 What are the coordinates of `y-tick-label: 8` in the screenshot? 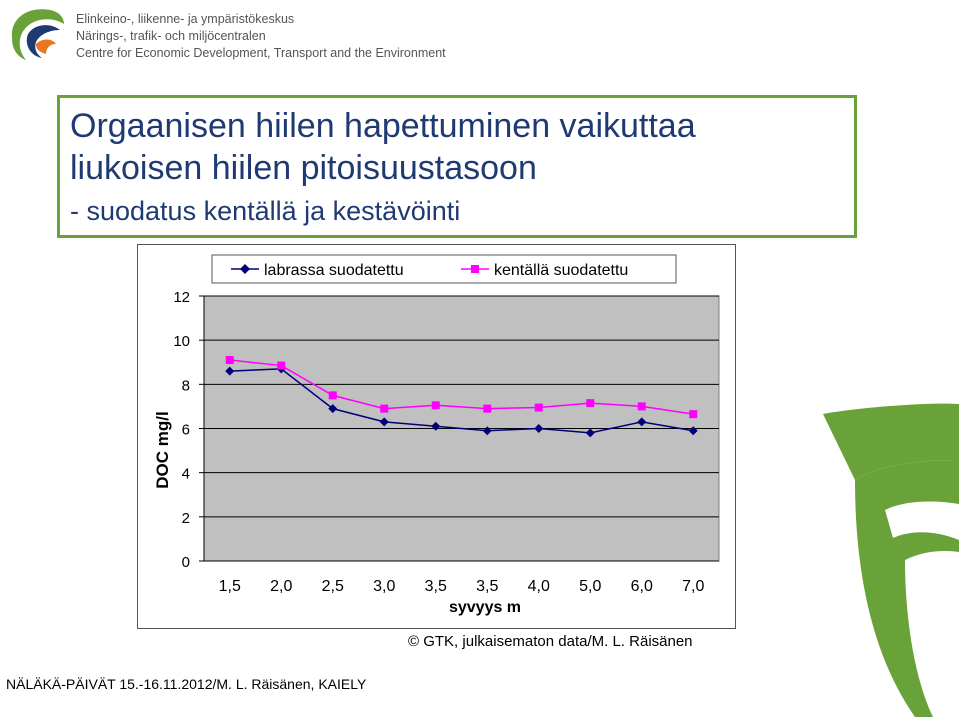 It's located at (186, 385).